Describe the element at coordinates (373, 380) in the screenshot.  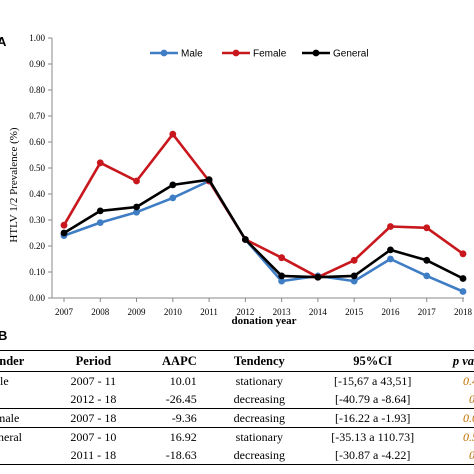
I see `cell-ci: [-15,67 a 43,51]` at that location.